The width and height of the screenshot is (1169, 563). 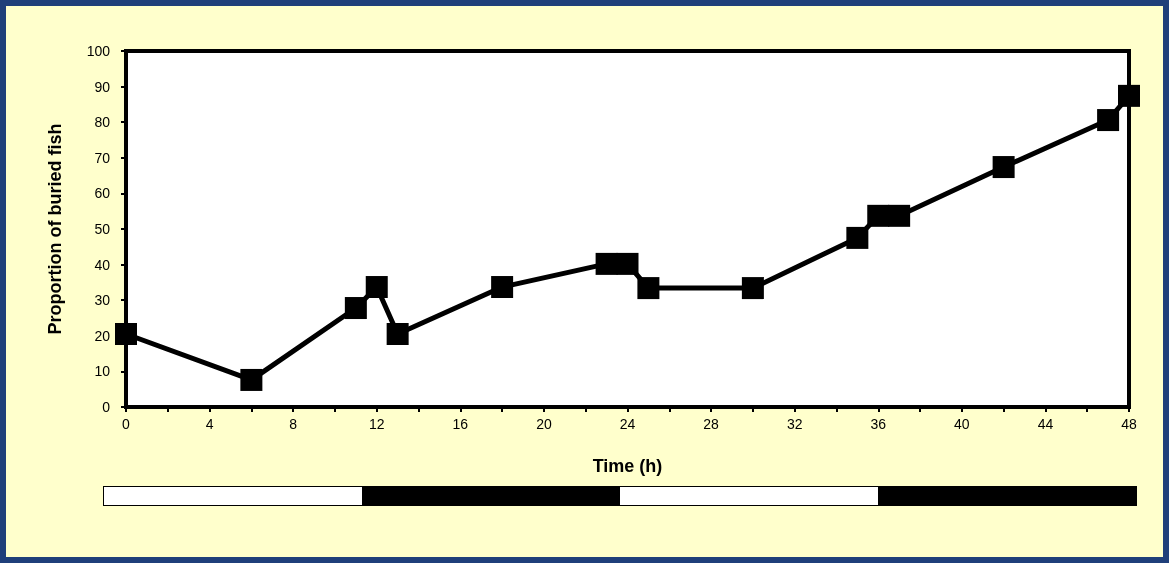 I want to click on y-tick-label: 50, so click(x=102, y=229).